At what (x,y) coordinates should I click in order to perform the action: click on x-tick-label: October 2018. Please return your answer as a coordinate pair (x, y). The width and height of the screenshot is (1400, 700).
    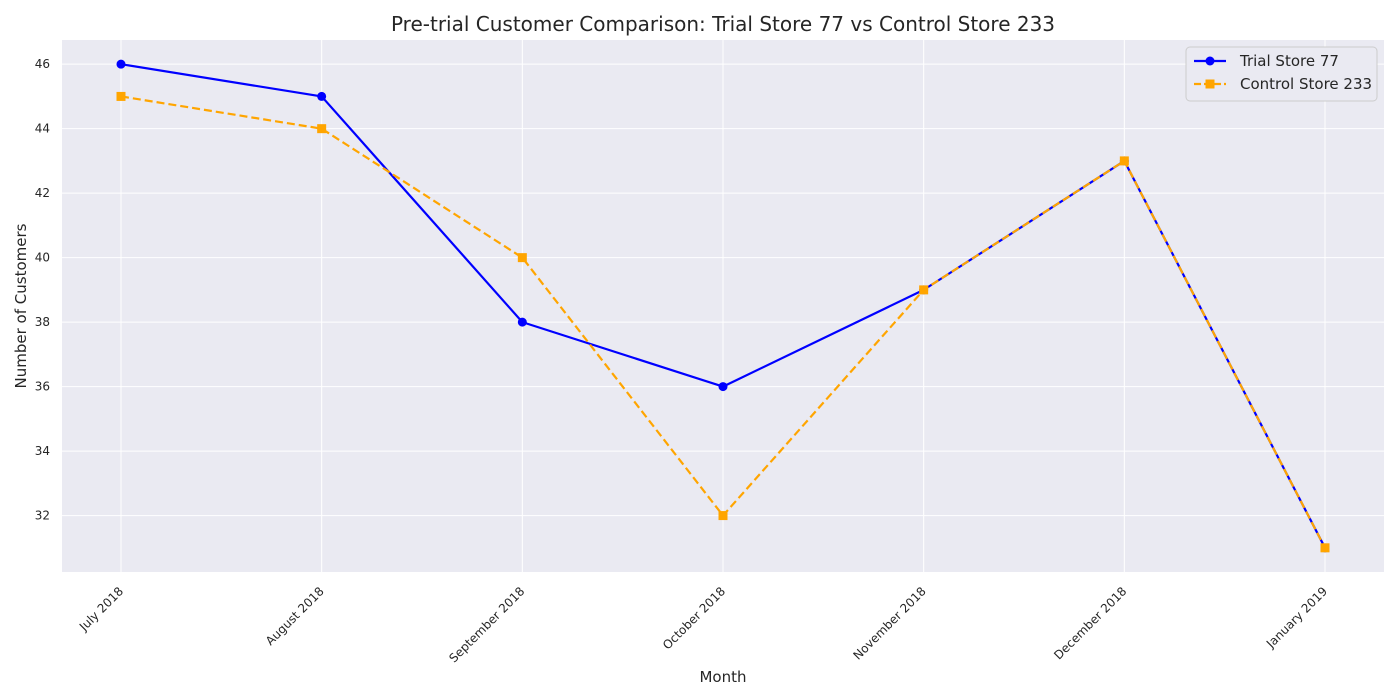
    Looking at the image, I should click on (694, 618).